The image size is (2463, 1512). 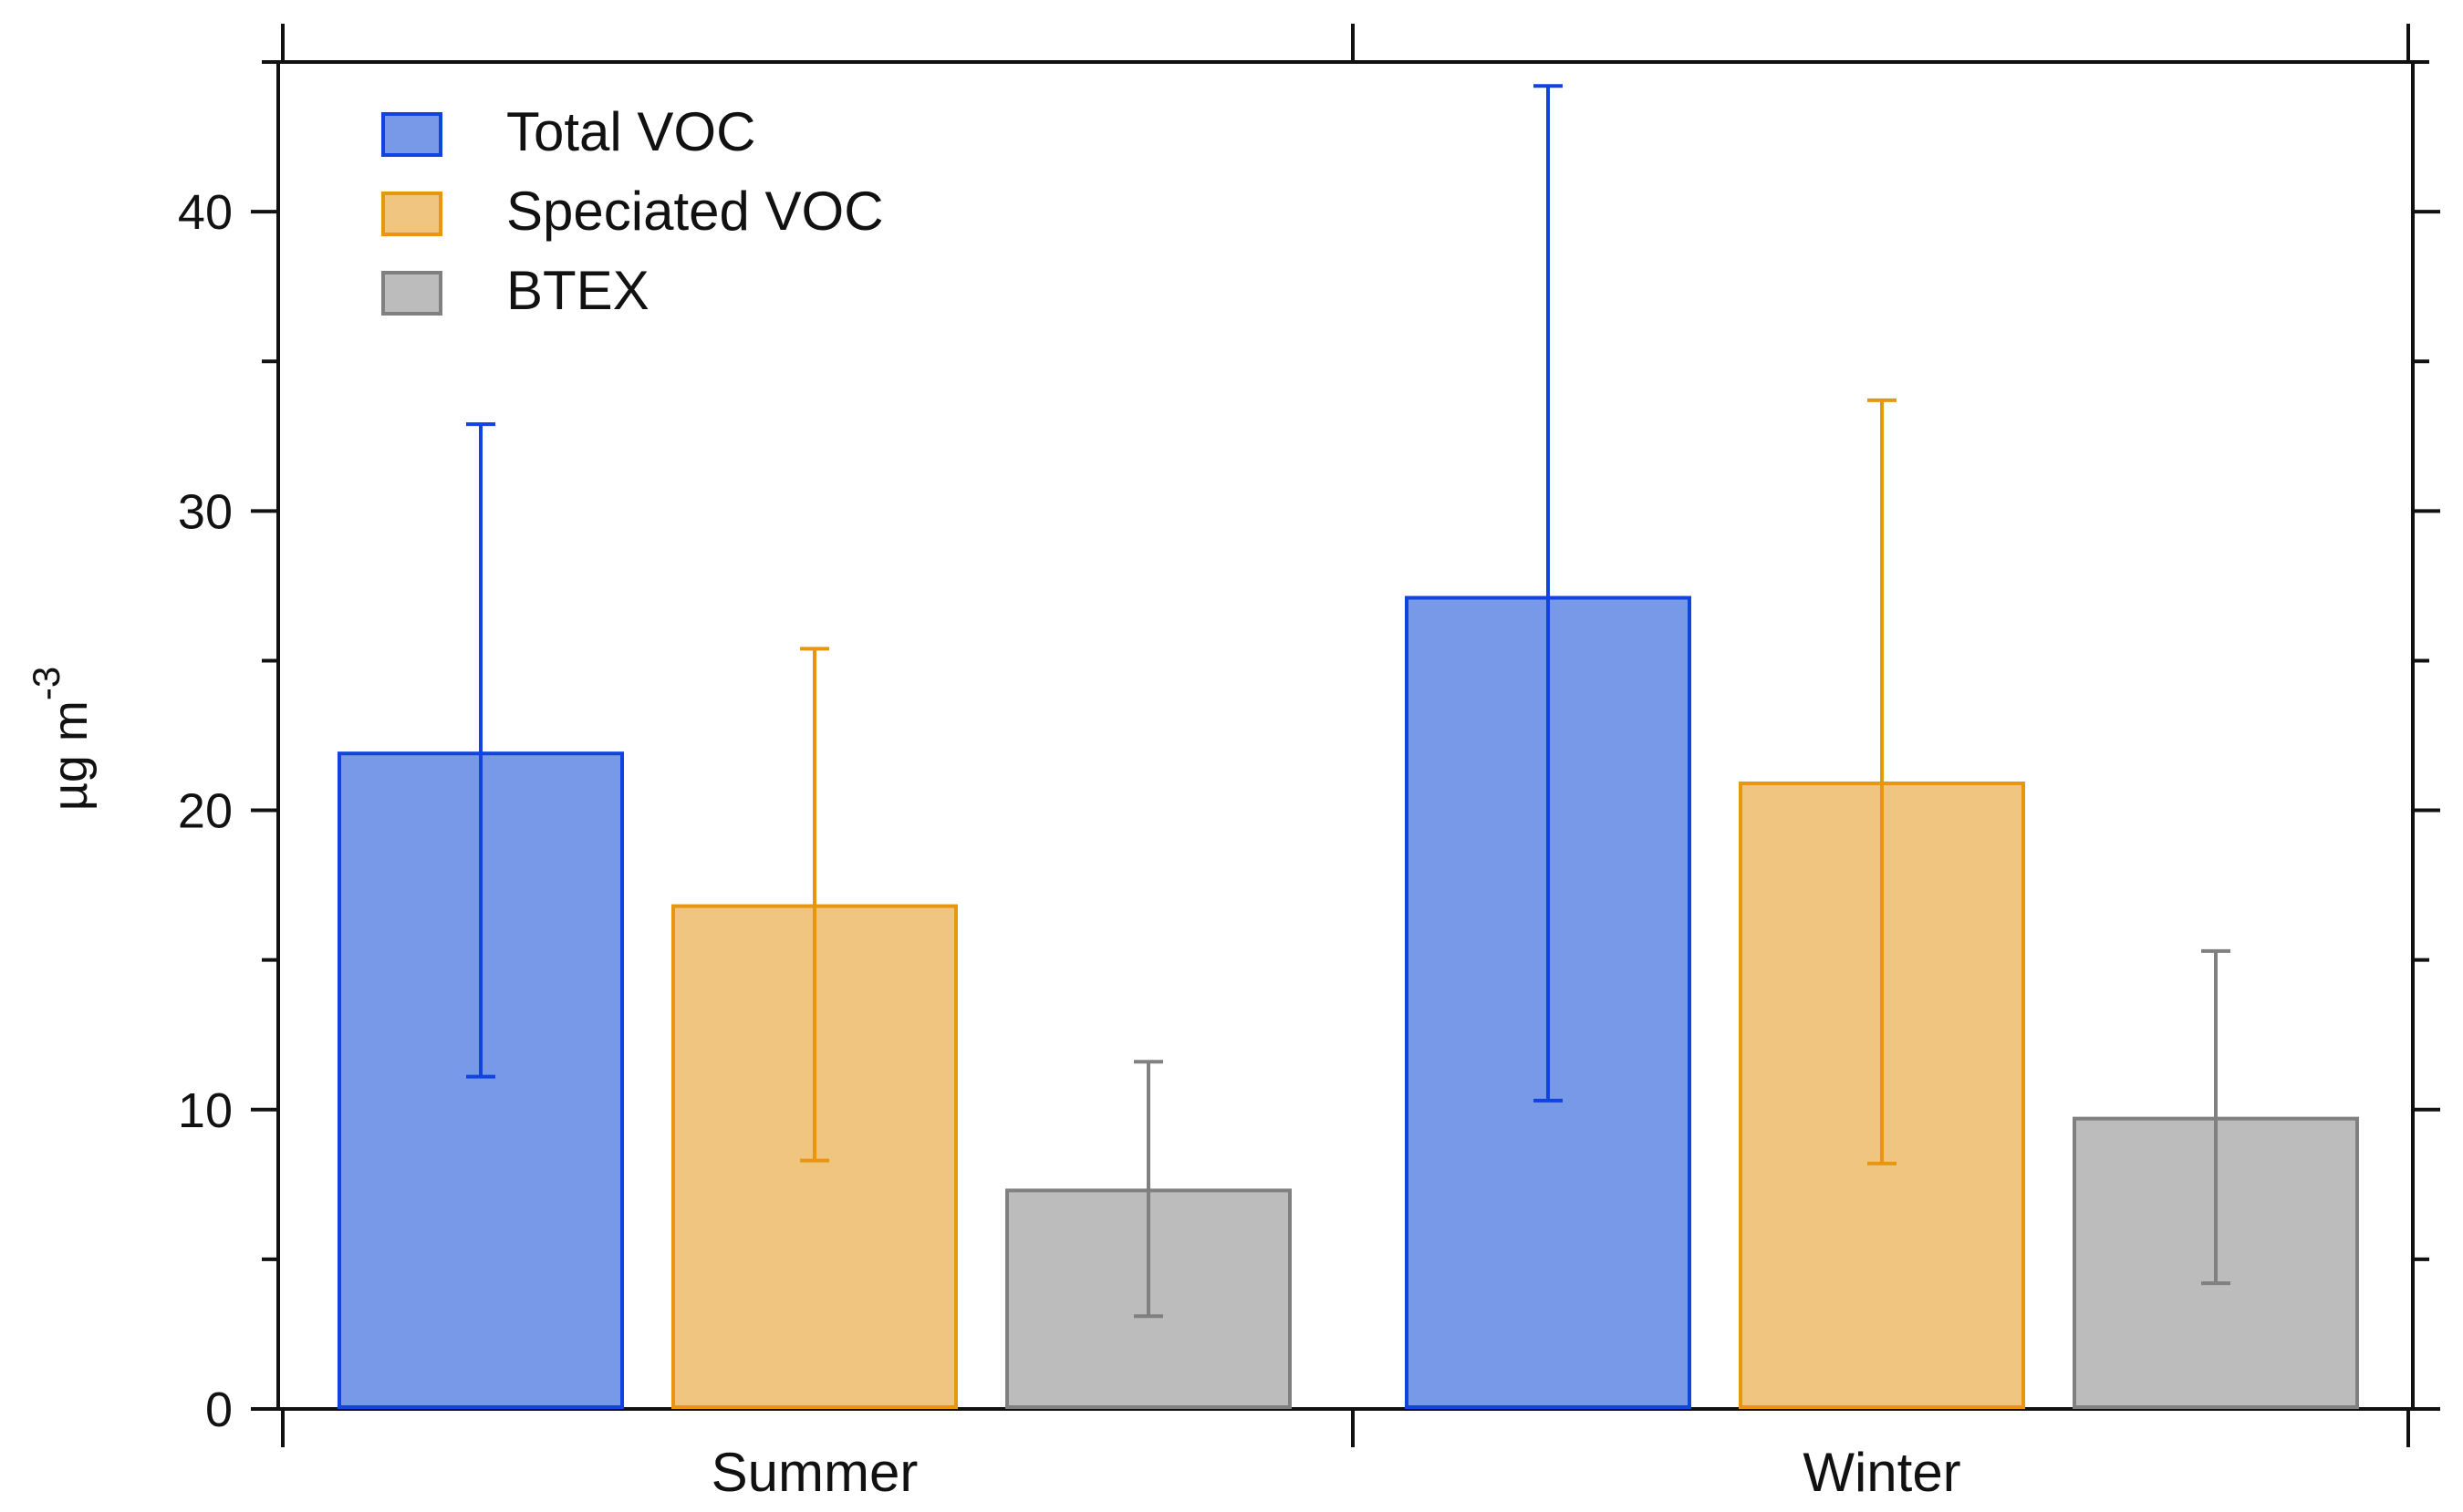 I want to click on legend-label: BTEX, so click(x=578, y=290).